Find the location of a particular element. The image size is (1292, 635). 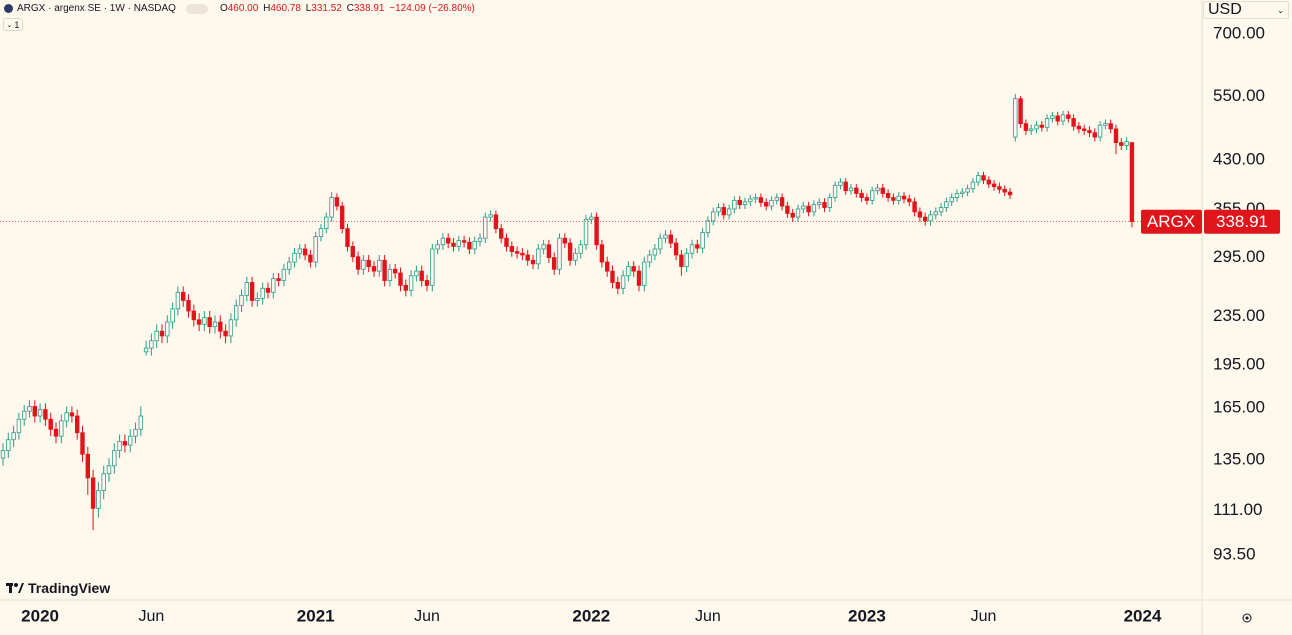

brand: TradingView is located at coordinates (58, 588).